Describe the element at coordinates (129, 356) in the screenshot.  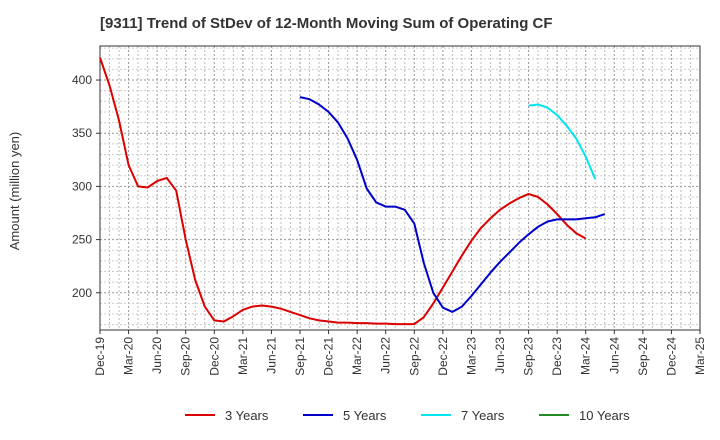
I see `x-tick-label: Mar-20` at that location.